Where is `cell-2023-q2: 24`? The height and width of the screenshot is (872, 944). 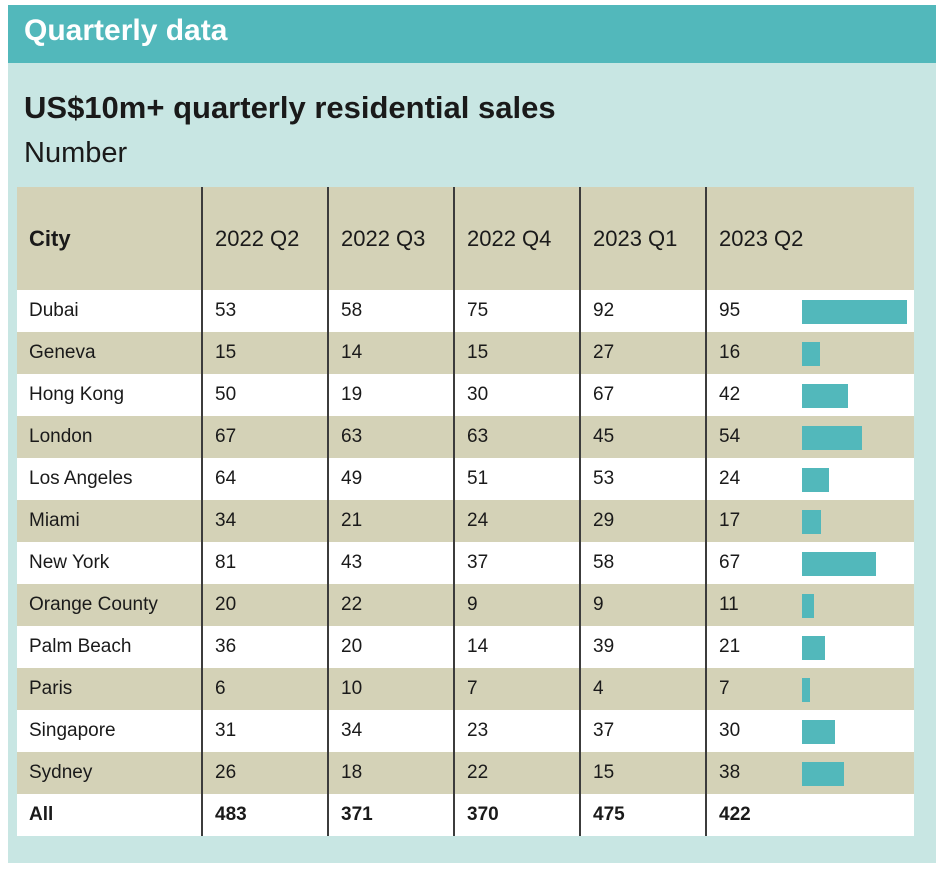
cell-2023-q2: 24 is located at coordinates (809, 479).